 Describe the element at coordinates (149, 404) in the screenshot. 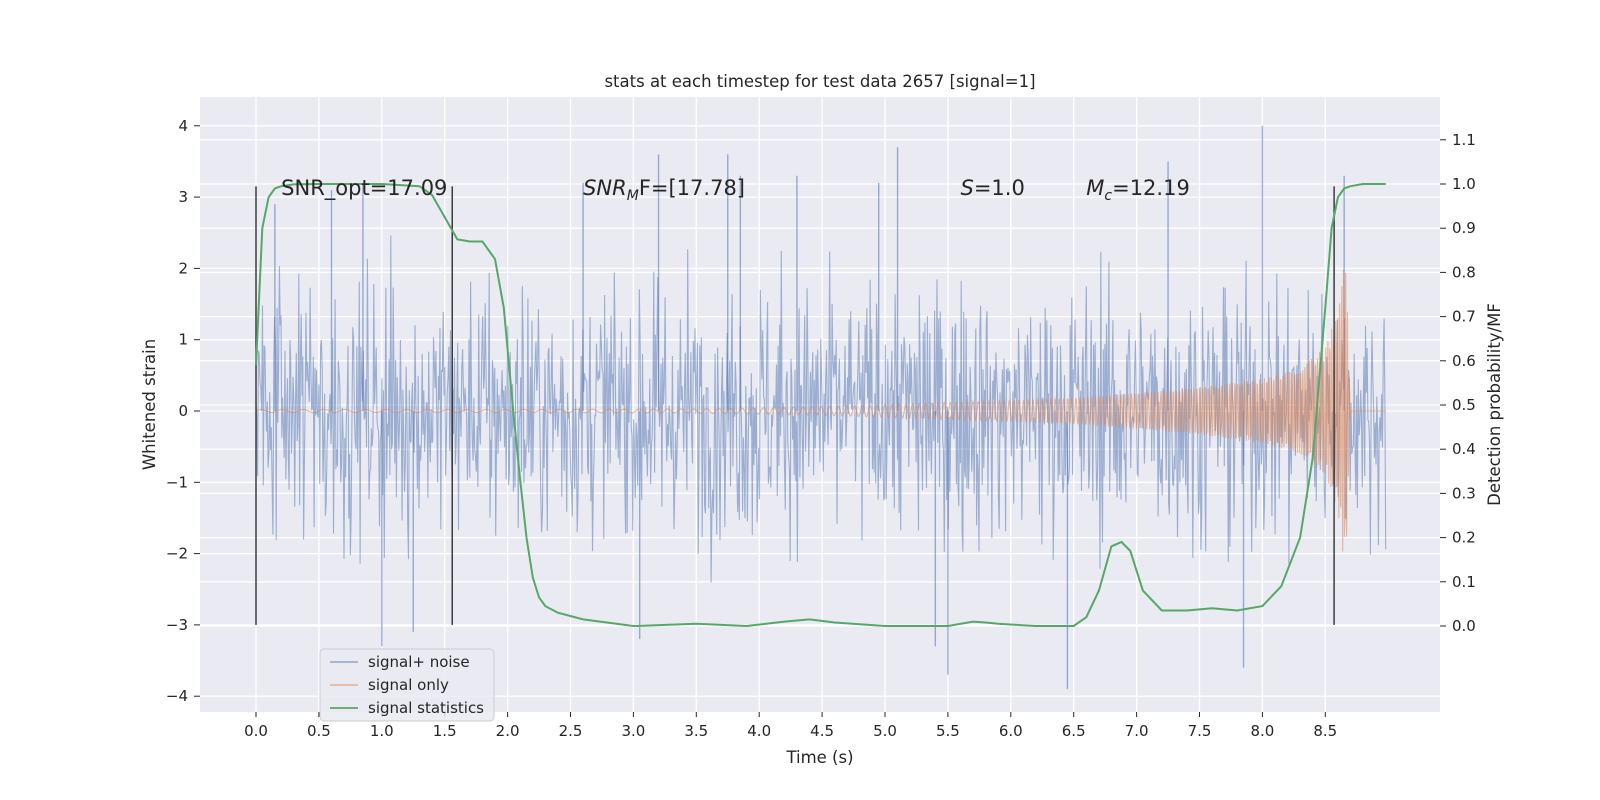

I see `y-axis-label: Whitened strain` at that location.